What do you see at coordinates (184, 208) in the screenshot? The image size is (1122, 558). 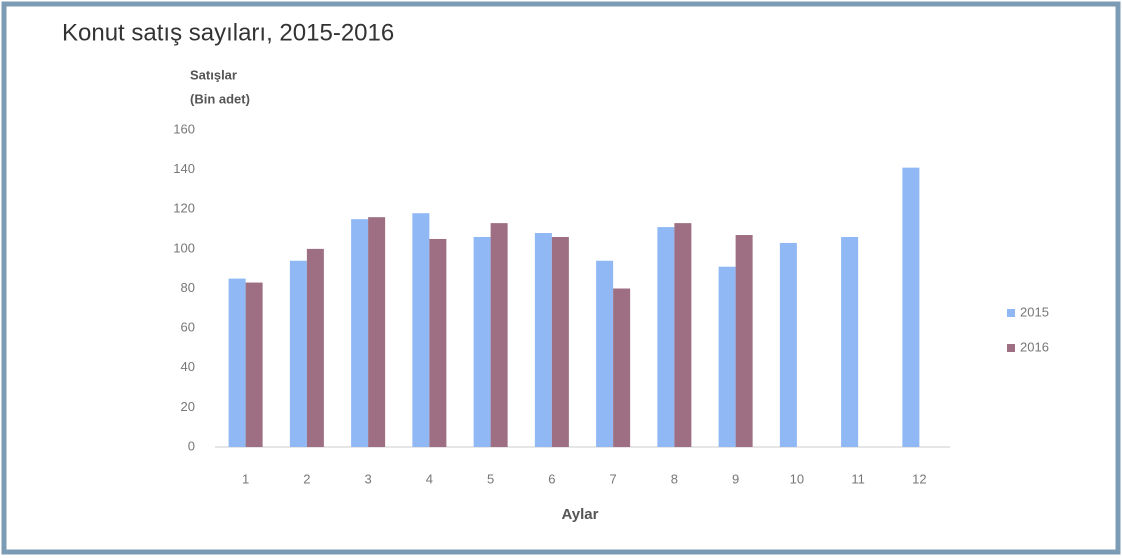 I see `y-tick-label: 120` at bounding box center [184, 208].